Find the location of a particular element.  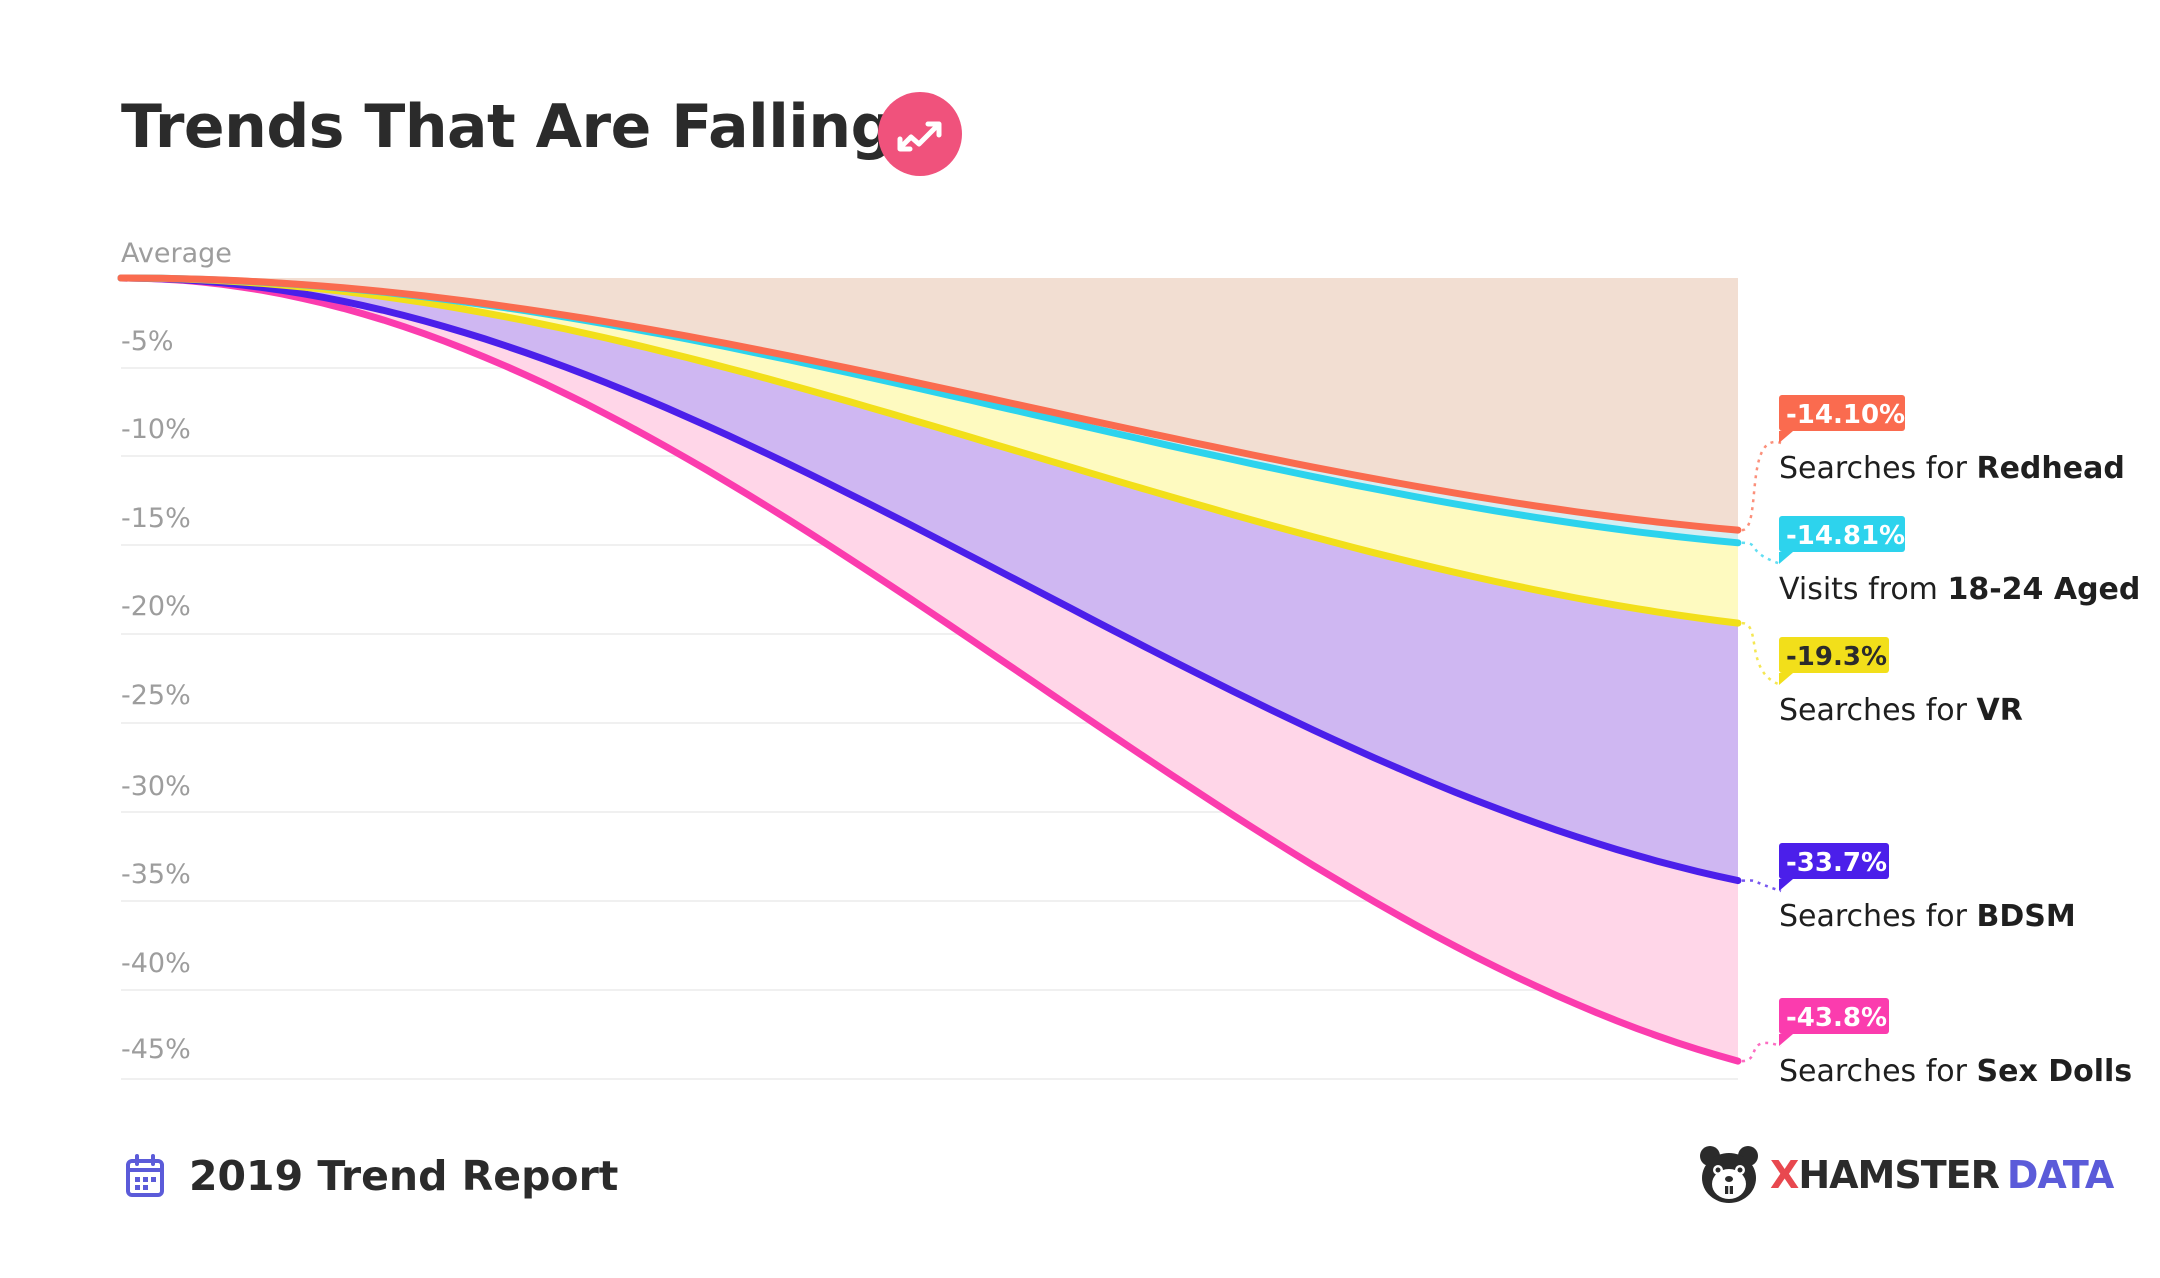

legend-label: Searches for BDSM is located at coordinates (1927, 916).